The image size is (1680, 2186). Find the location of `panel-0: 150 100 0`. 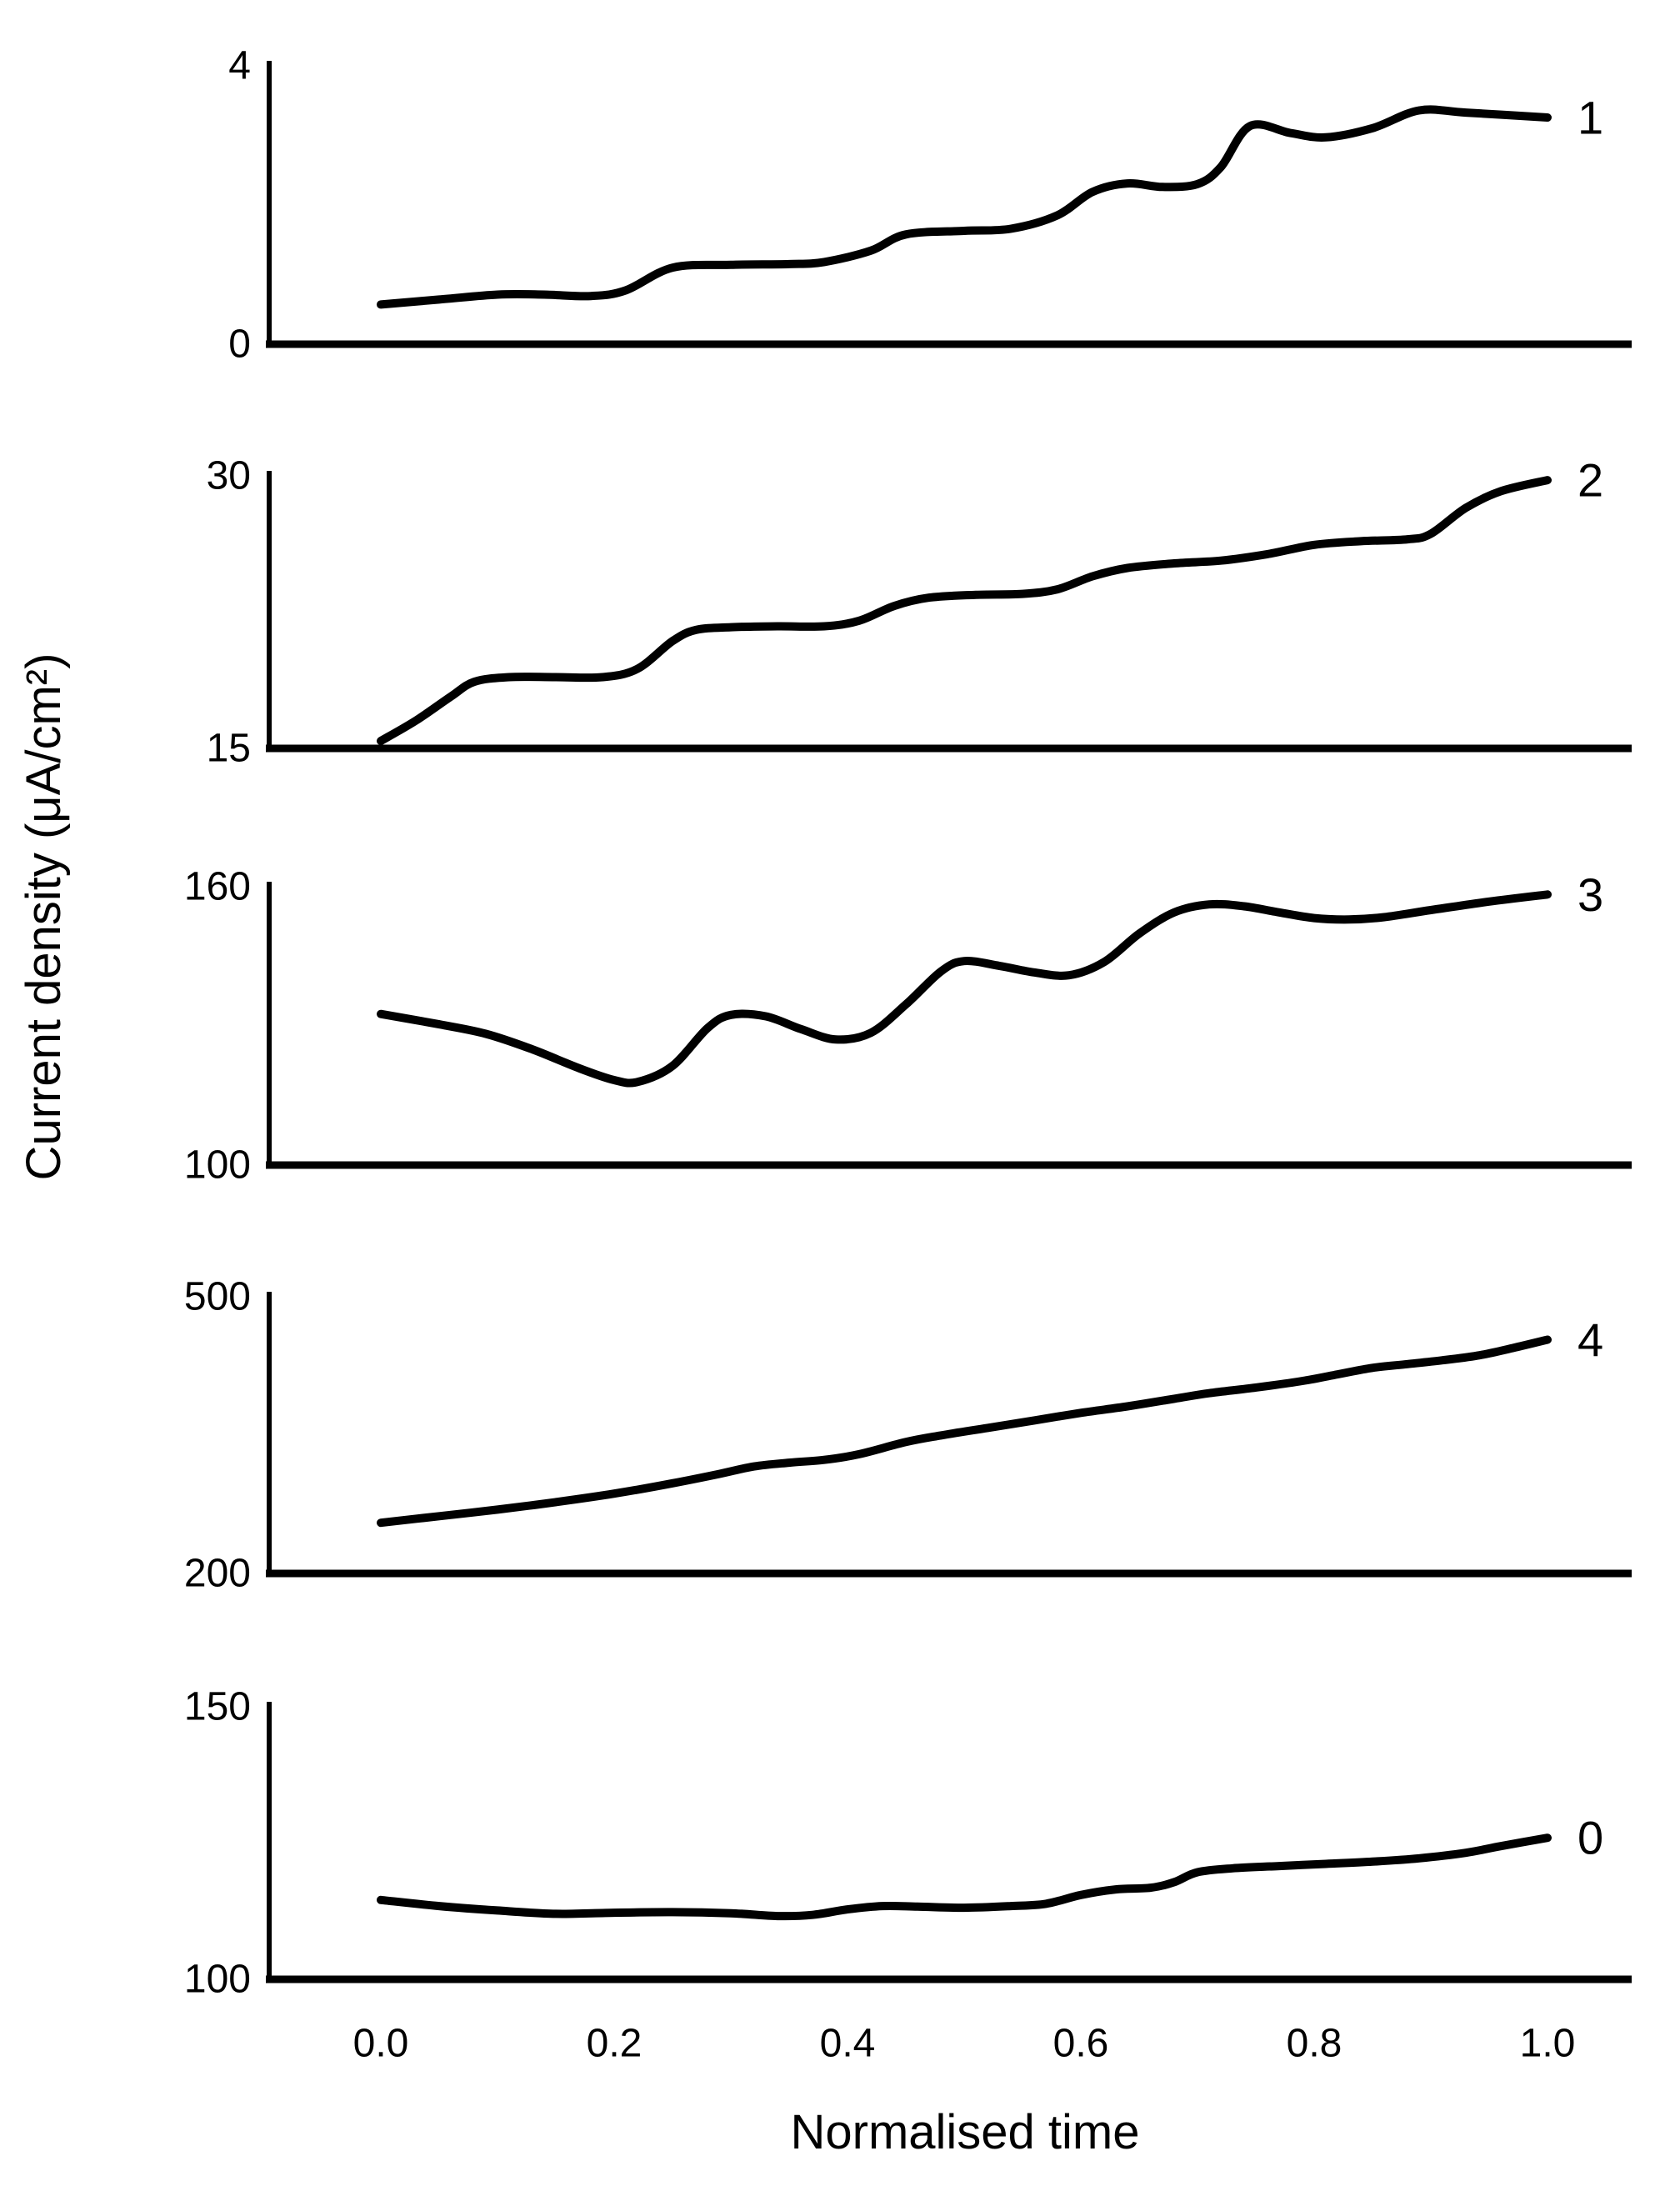

panel-0: 150 100 0 is located at coordinates (908, 1843).